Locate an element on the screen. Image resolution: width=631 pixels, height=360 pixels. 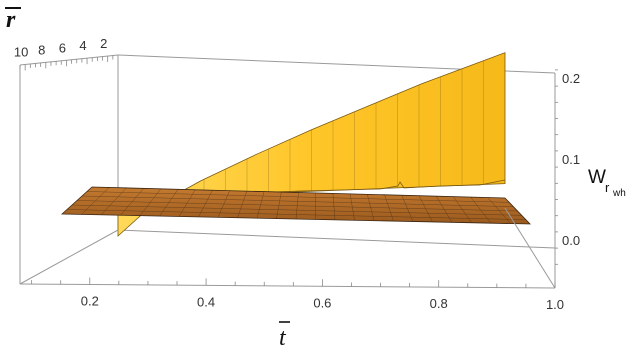
w-axis-tick-labels: 0.0 0.1 0.2 is located at coordinates (571, 159).